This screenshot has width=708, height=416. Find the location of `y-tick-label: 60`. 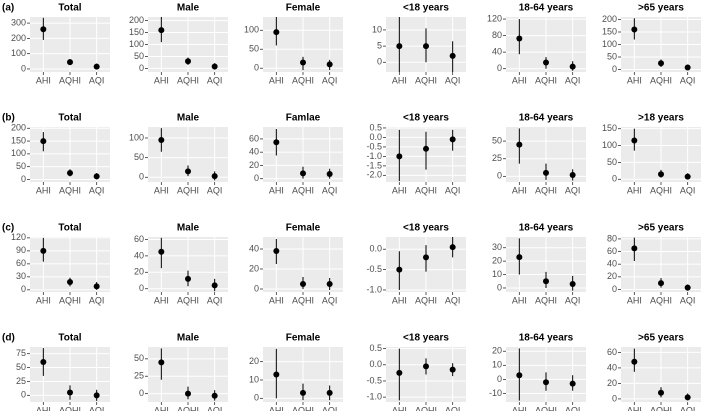

y-tick-label: 60 is located at coordinates (139, 239).